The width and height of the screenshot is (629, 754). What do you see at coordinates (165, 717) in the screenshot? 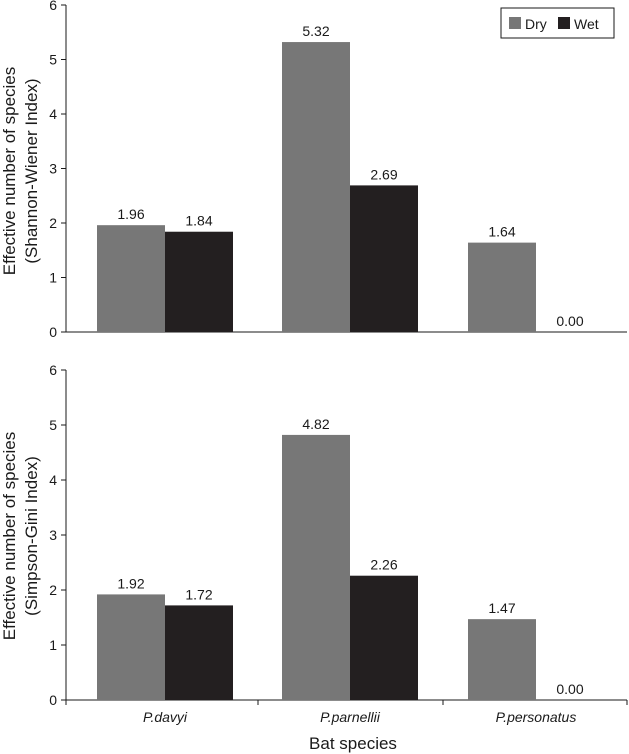
I see `category-label: P.davyi` at bounding box center [165, 717].